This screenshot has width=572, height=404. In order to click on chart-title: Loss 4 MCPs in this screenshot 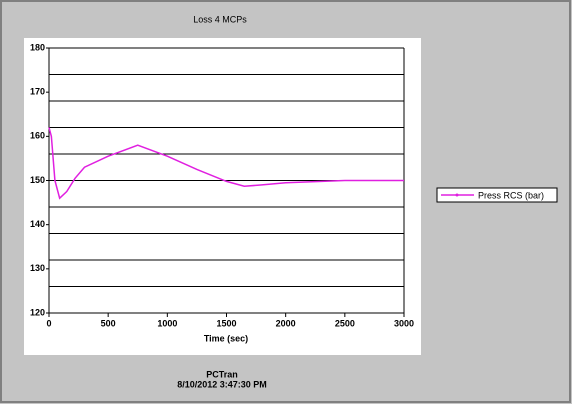, I will do `click(220, 19)`.